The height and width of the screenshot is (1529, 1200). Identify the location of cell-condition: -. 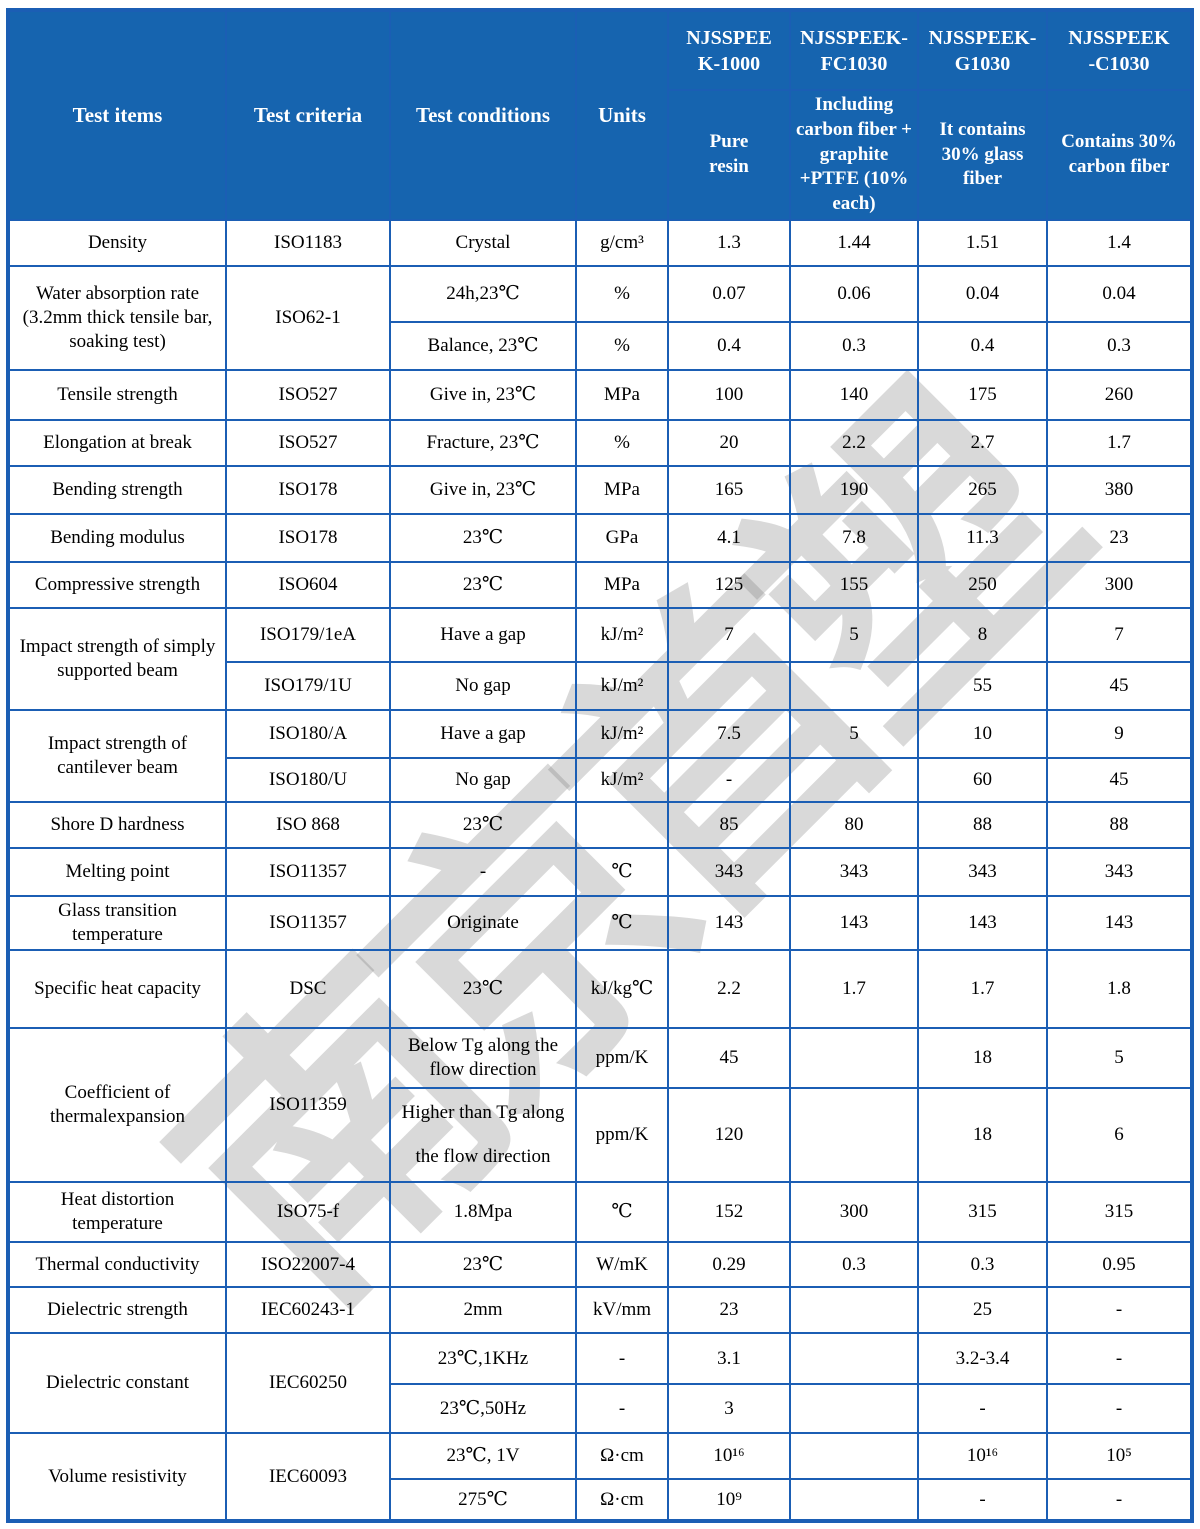
(483, 872).